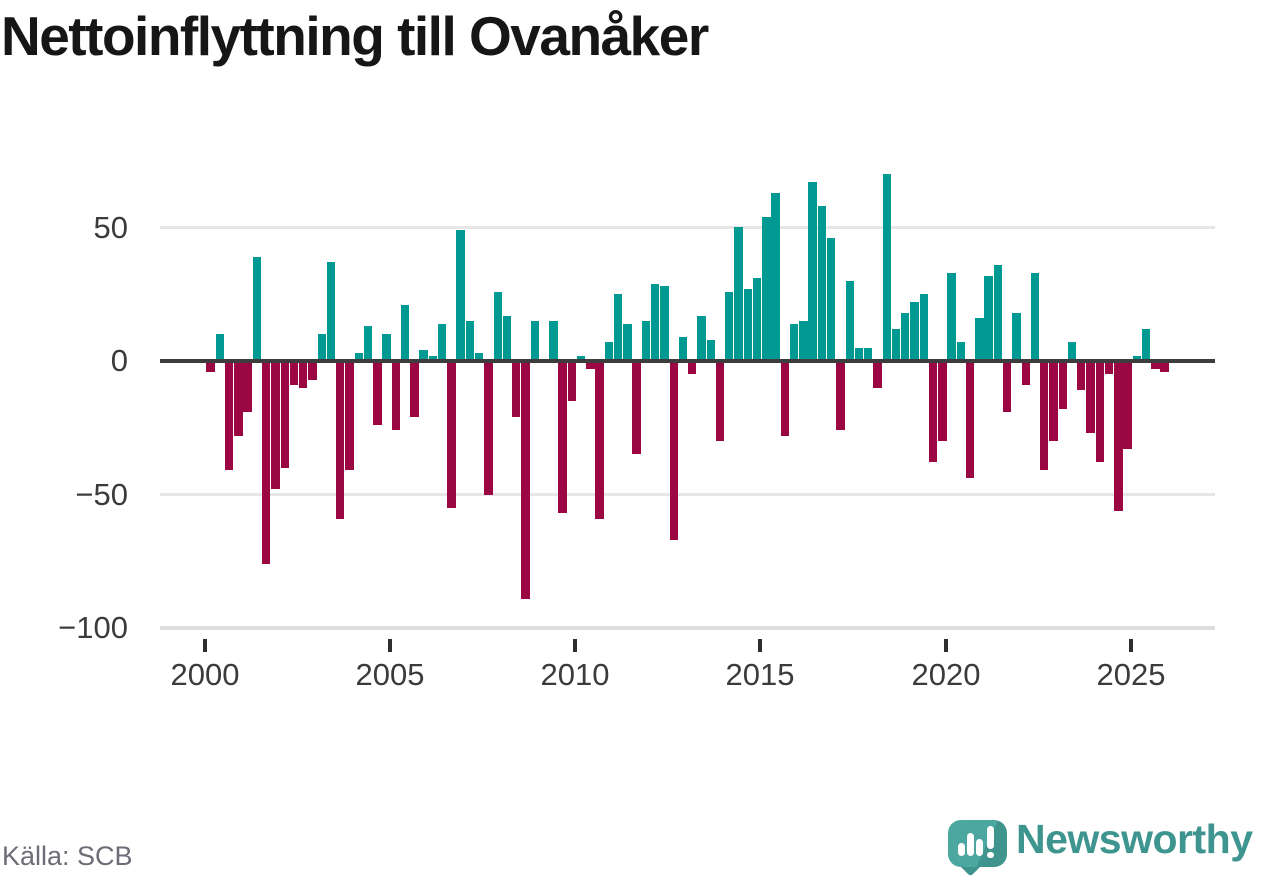  I want to click on bar-2020-q1, so click(951, 317).